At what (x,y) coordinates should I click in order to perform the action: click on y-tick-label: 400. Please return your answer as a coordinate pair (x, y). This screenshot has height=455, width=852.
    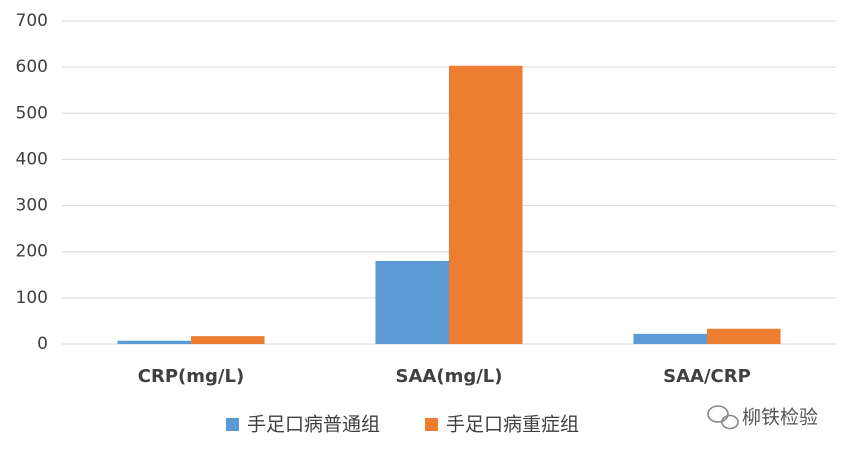
    Looking at the image, I should click on (32, 159).